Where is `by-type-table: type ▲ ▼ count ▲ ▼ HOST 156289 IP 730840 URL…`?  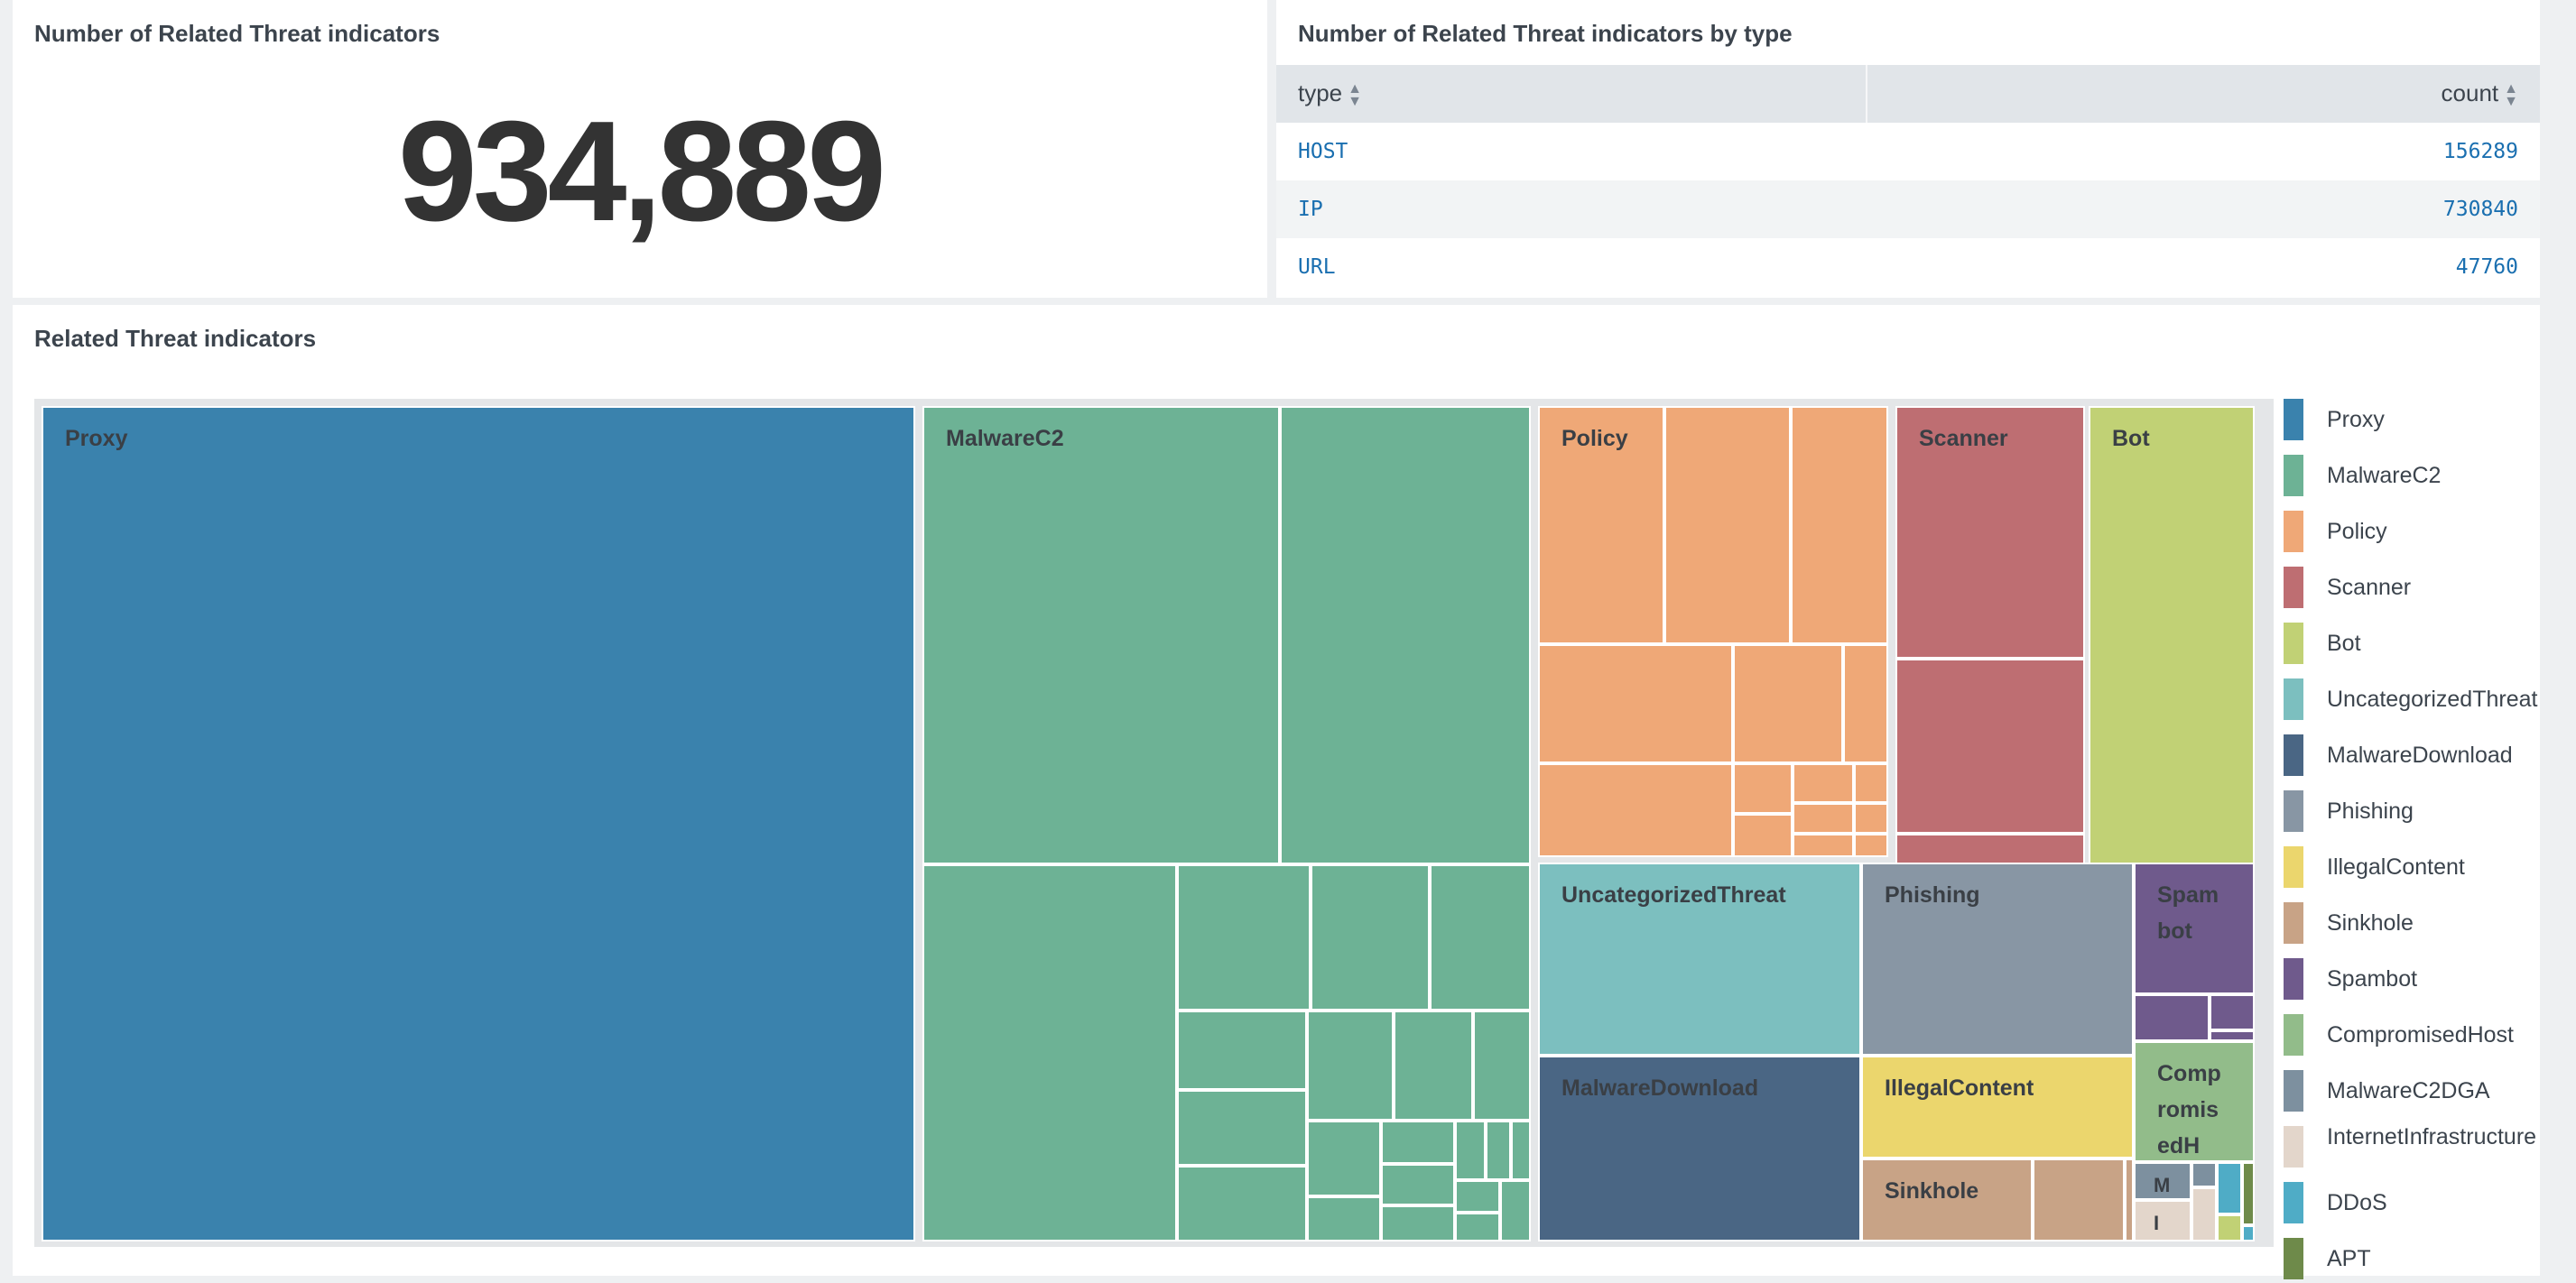 by-type-table: type ▲ ▼ count ▲ ▼ HOST 156289 IP 730840 URL… is located at coordinates (1908, 181).